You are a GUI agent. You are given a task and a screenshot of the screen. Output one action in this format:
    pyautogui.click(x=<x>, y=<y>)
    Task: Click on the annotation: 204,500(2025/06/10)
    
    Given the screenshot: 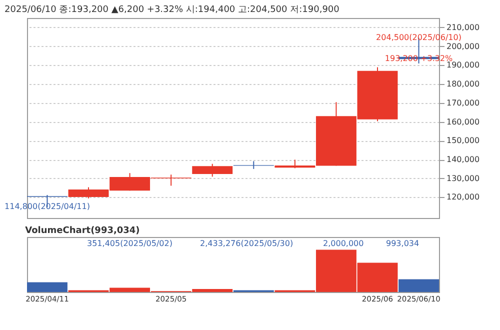 What is the action you would take?
    pyautogui.click(x=419, y=37)
    